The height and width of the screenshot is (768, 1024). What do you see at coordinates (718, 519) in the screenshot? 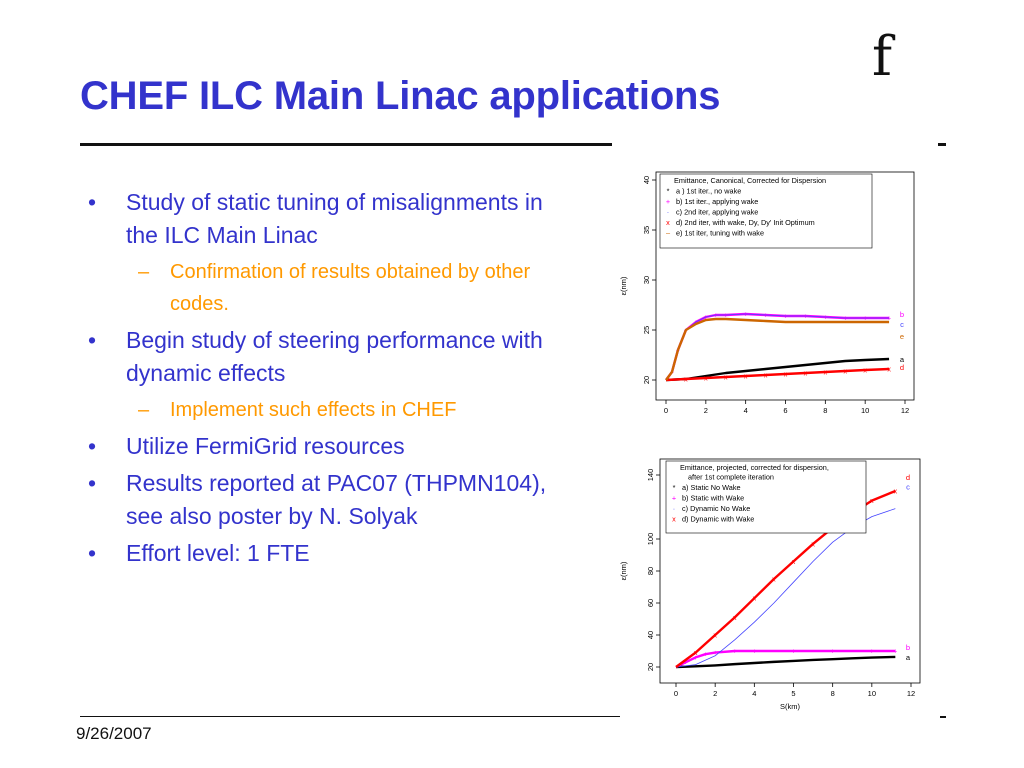
I see `legend-entry: d) Dynamic with Wake` at bounding box center [718, 519].